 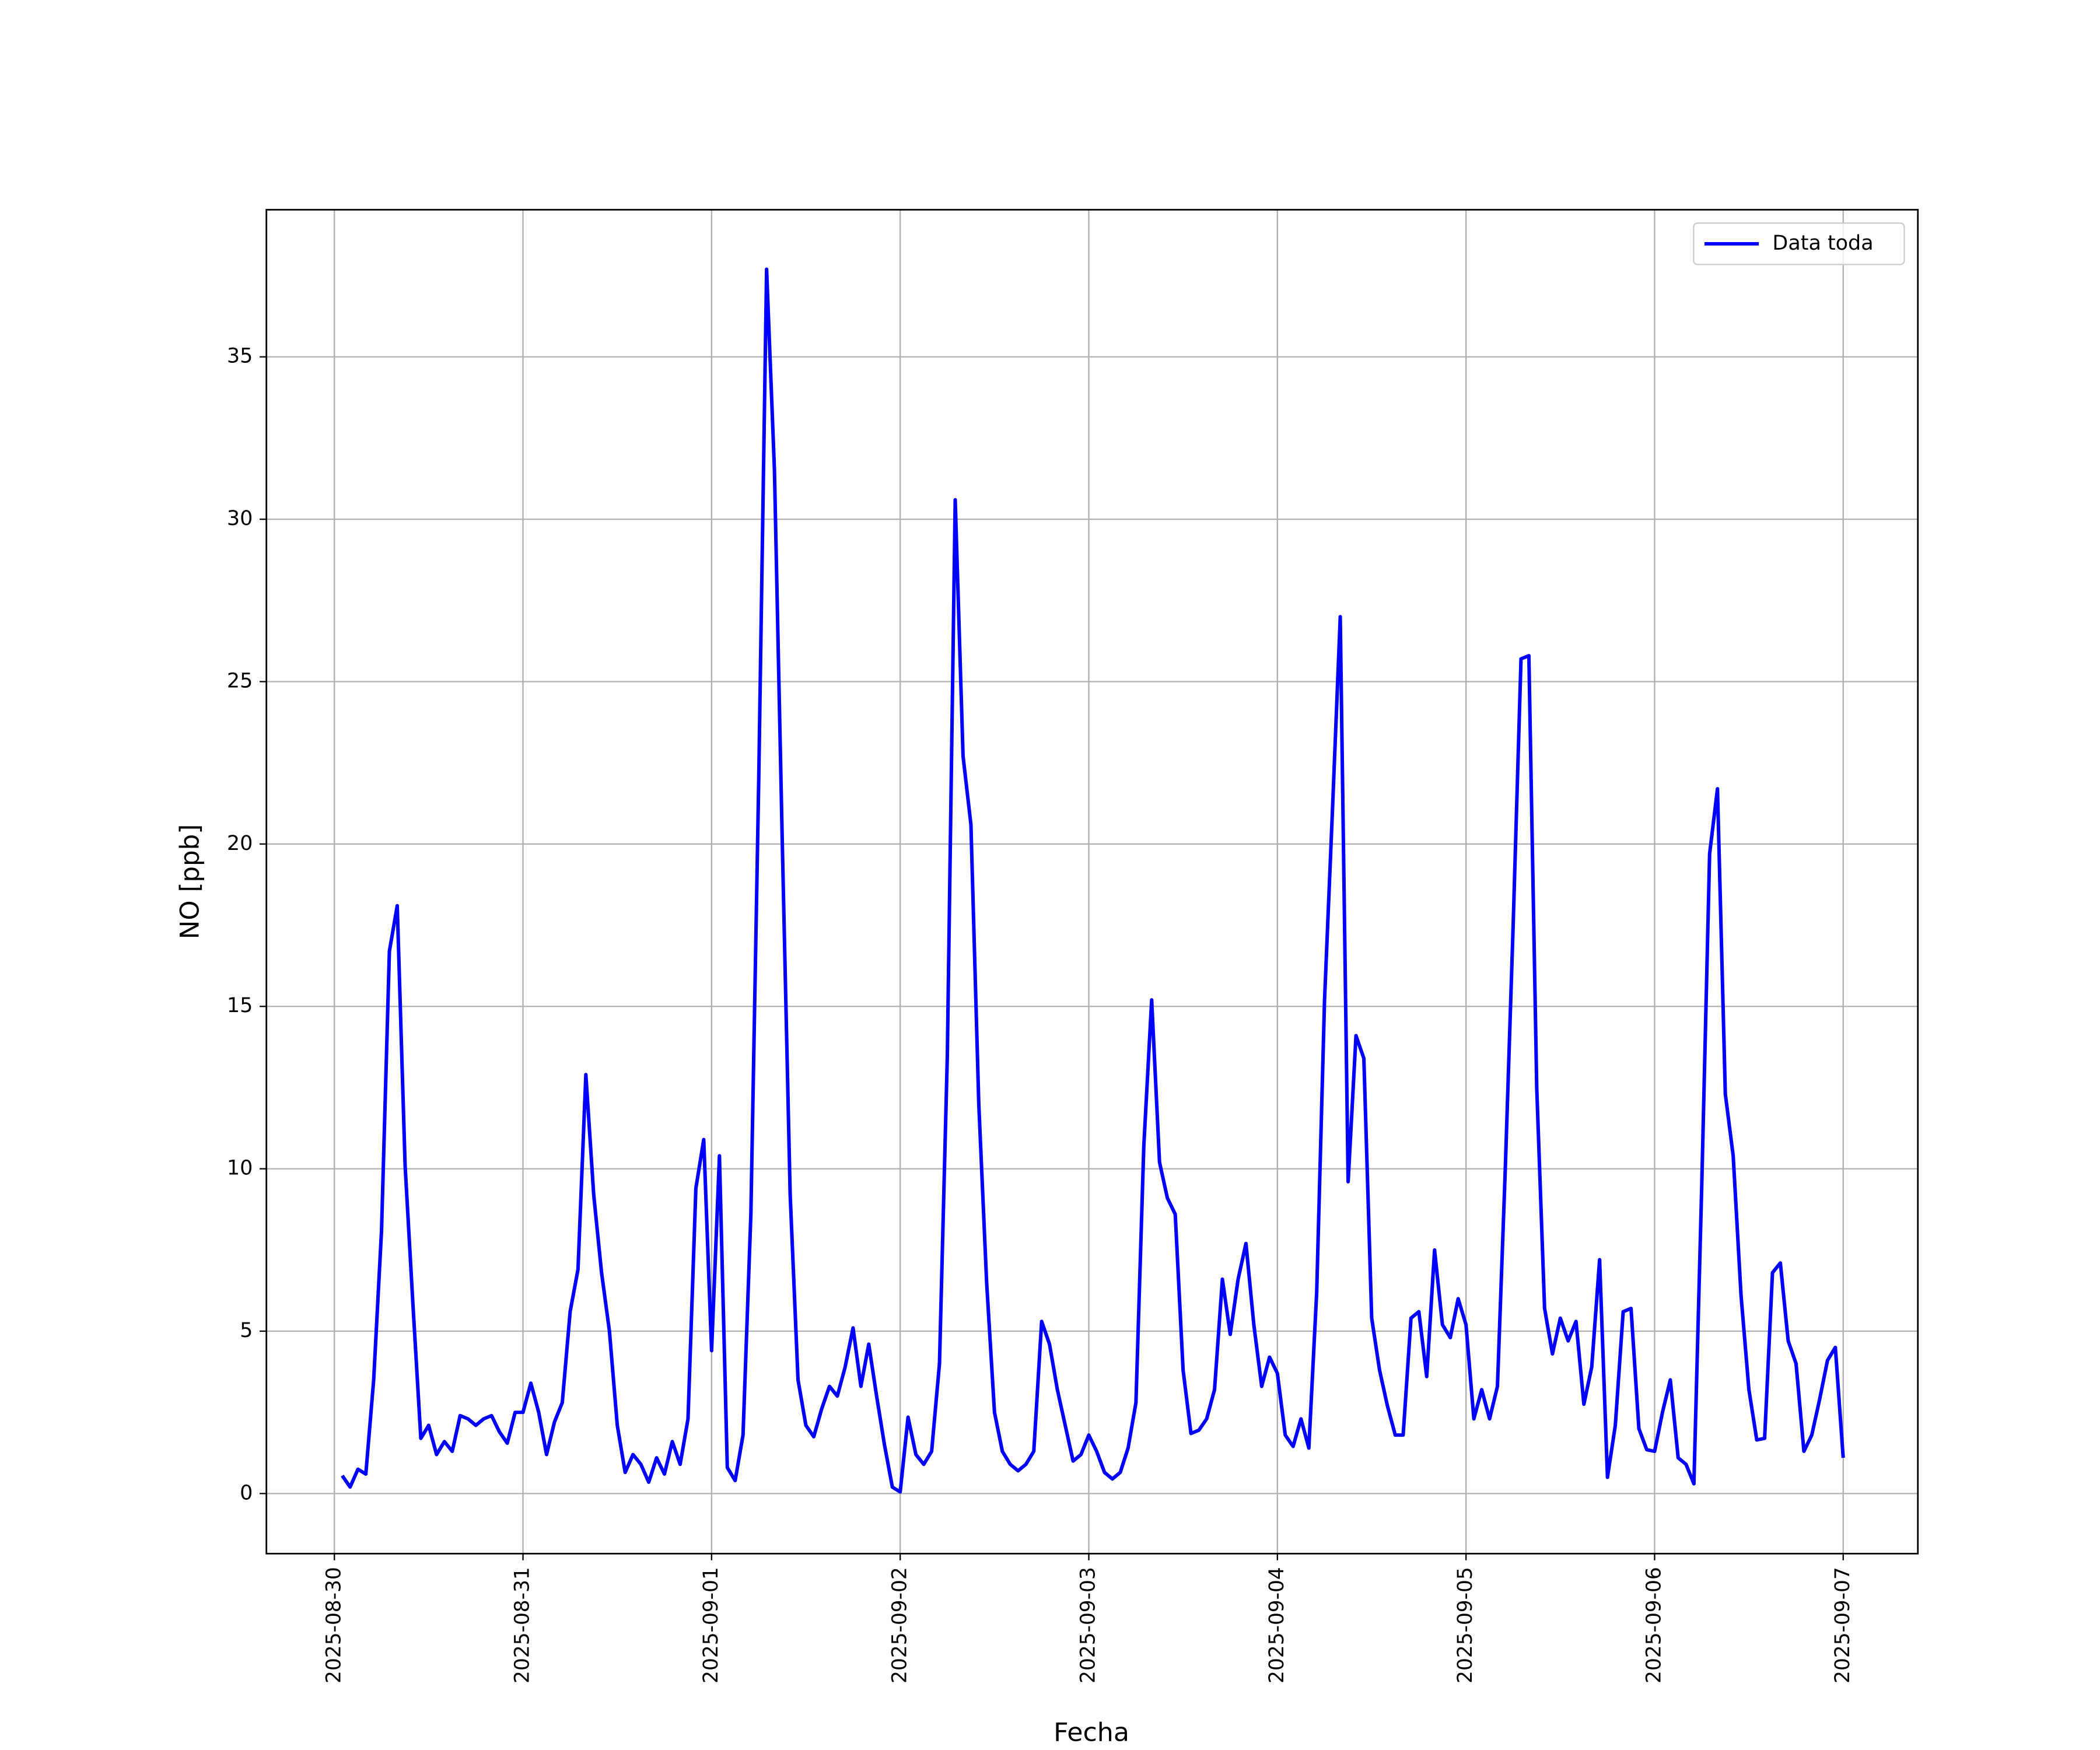 I want to click on x-tick-label: 2025-08-30, so click(x=333, y=1625).